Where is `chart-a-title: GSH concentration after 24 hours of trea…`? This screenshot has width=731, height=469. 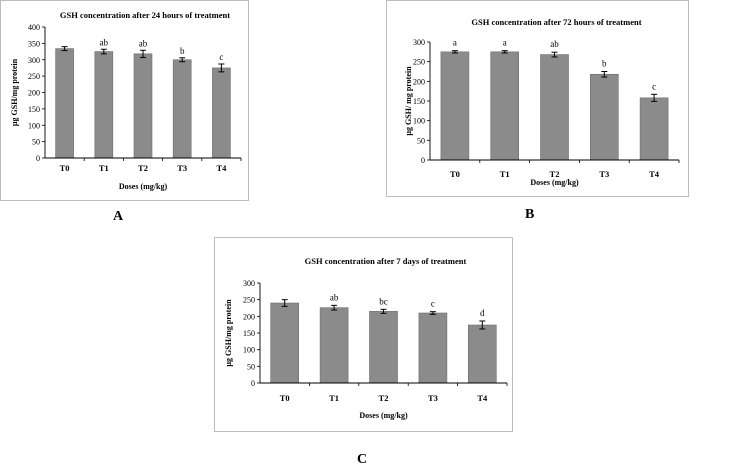 chart-a-title: GSH concentration after 24 hours of trea… is located at coordinates (145, 15).